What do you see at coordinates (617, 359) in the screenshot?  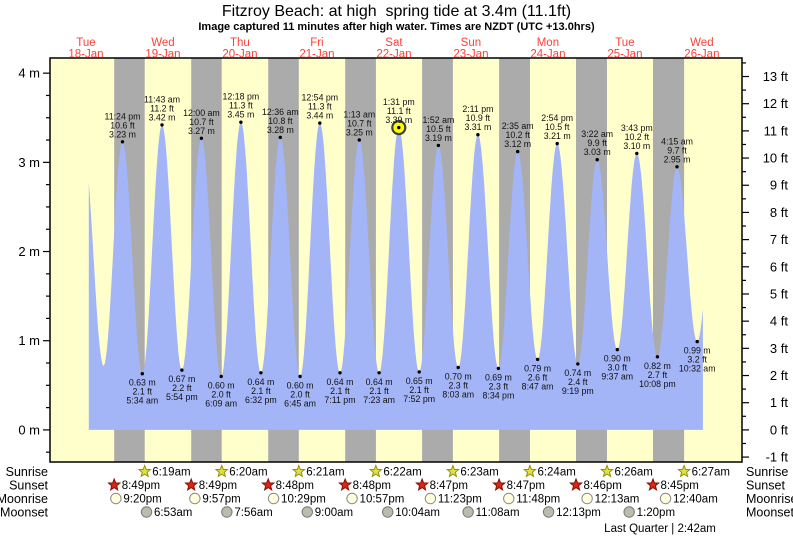 I see `tide-annotation-line: 0.90 m` at bounding box center [617, 359].